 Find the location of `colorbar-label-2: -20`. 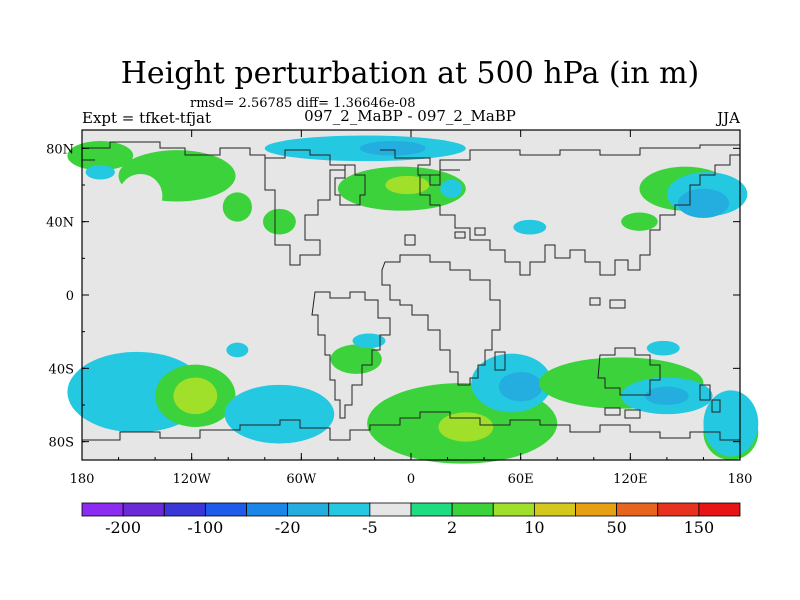

colorbar-label-2: -20 is located at coordinates (288, 527).